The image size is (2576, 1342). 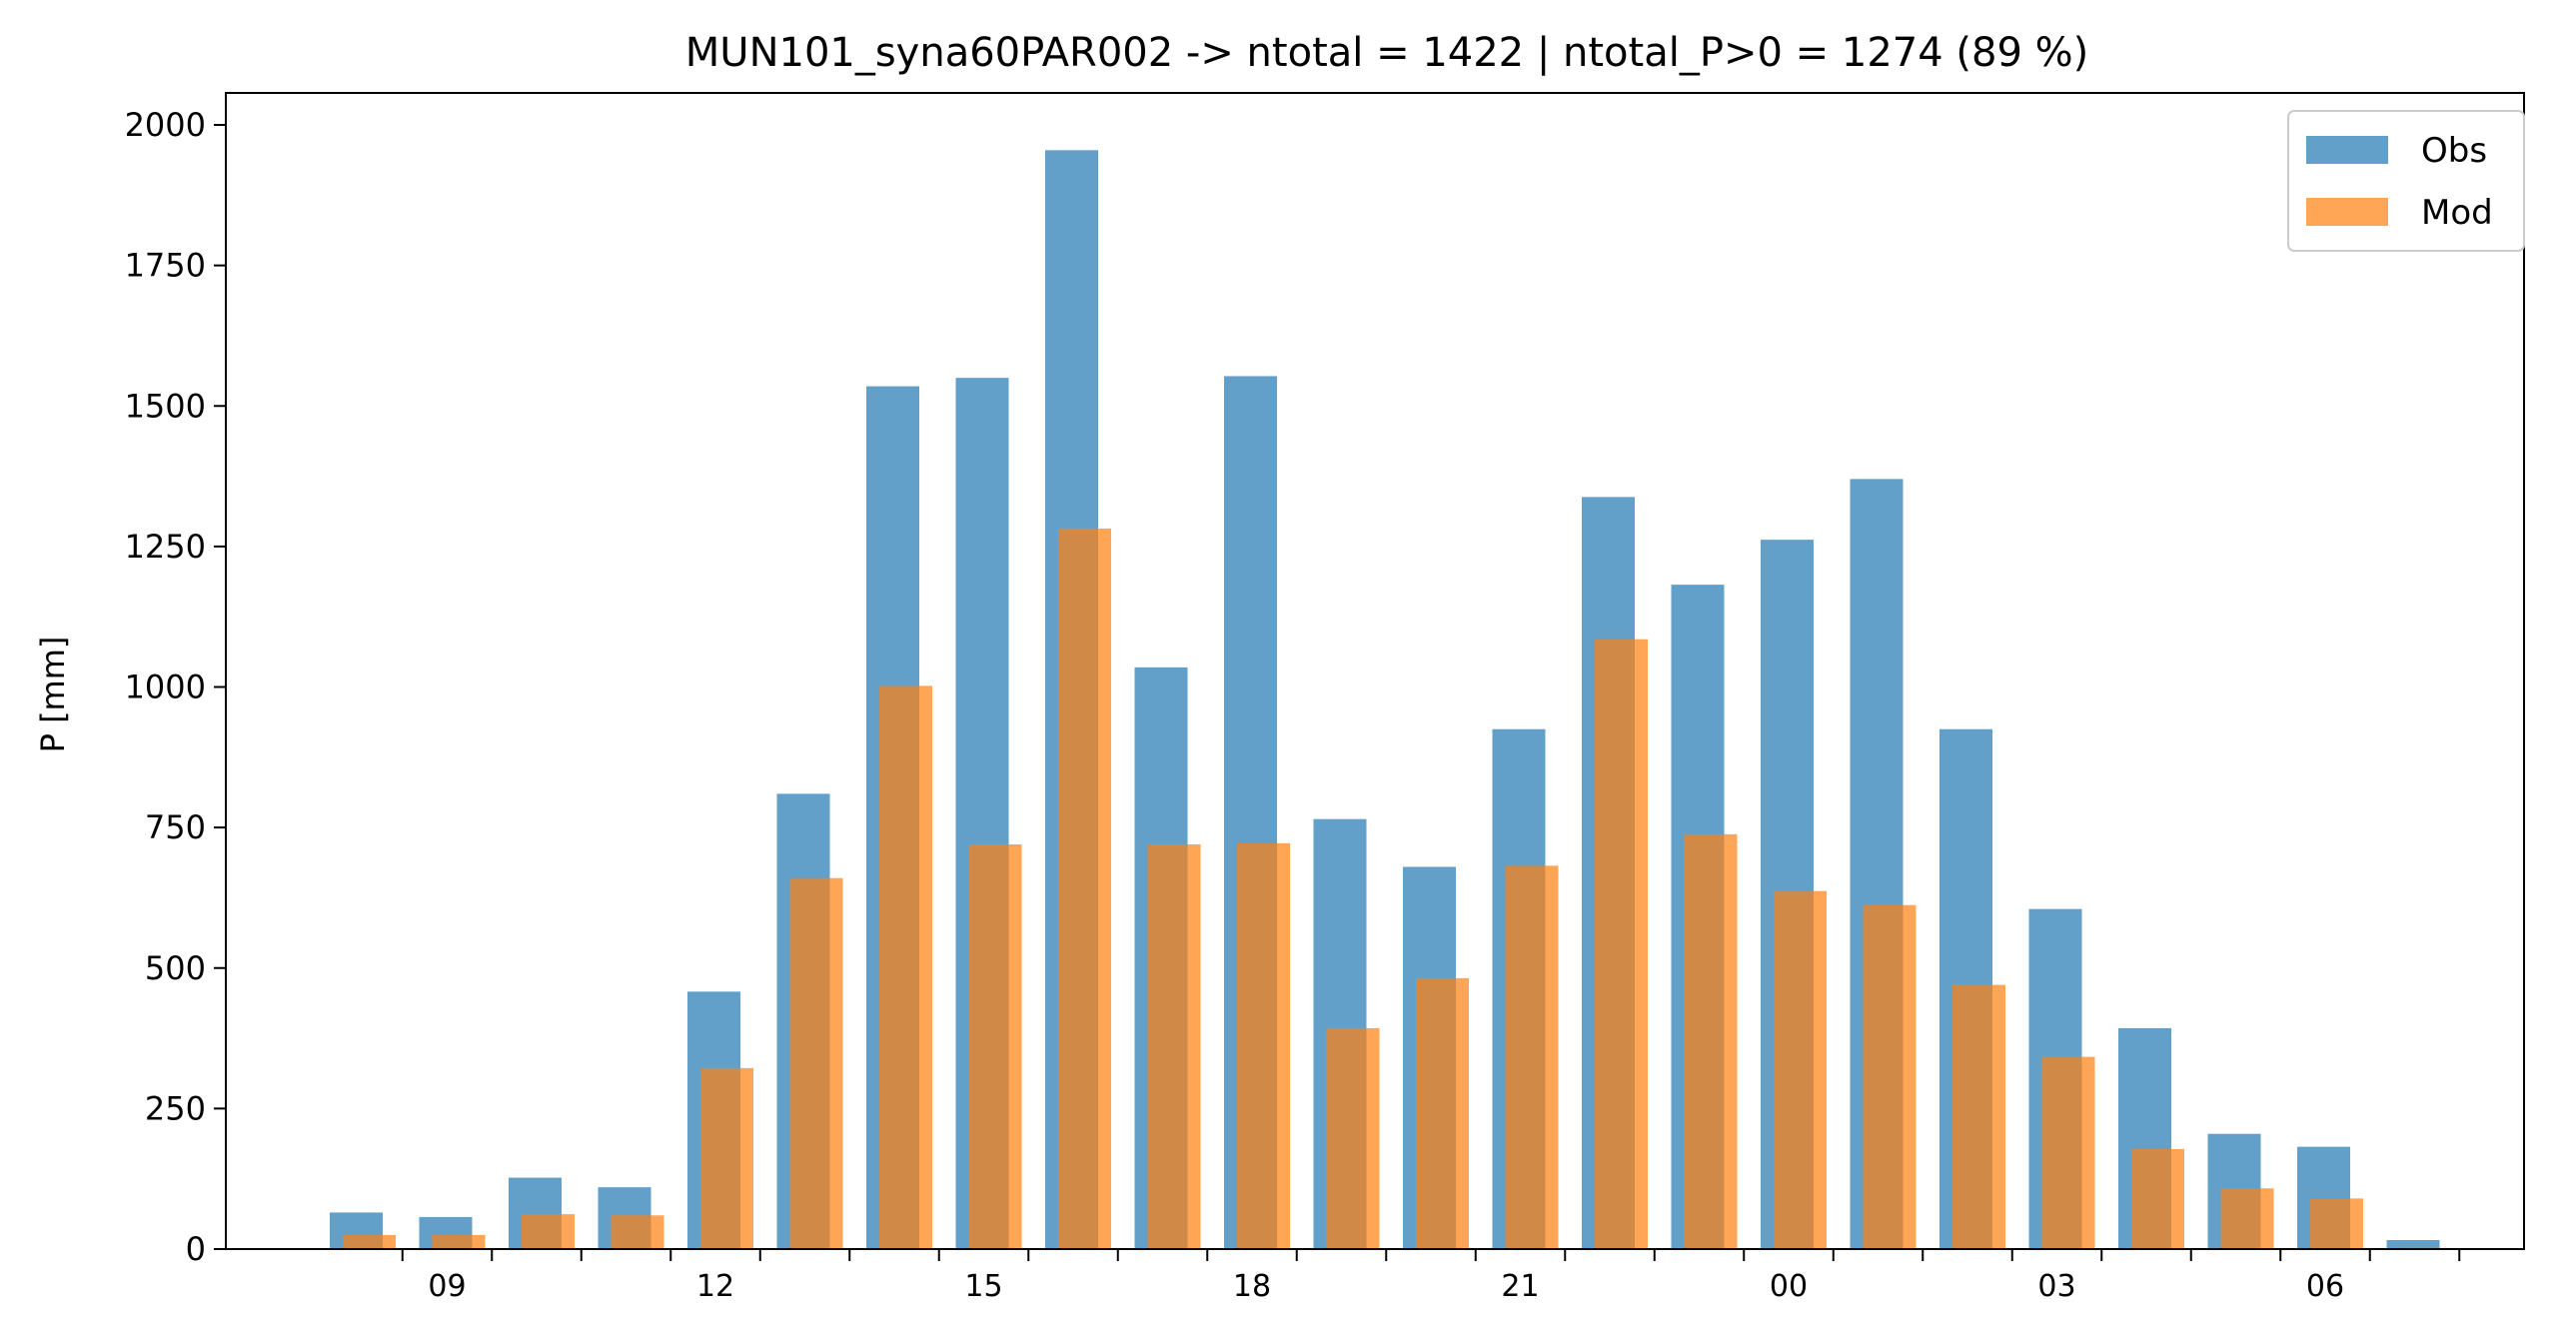 I want to click on x-tick-label: 21, so click(x=1520, y=1286).